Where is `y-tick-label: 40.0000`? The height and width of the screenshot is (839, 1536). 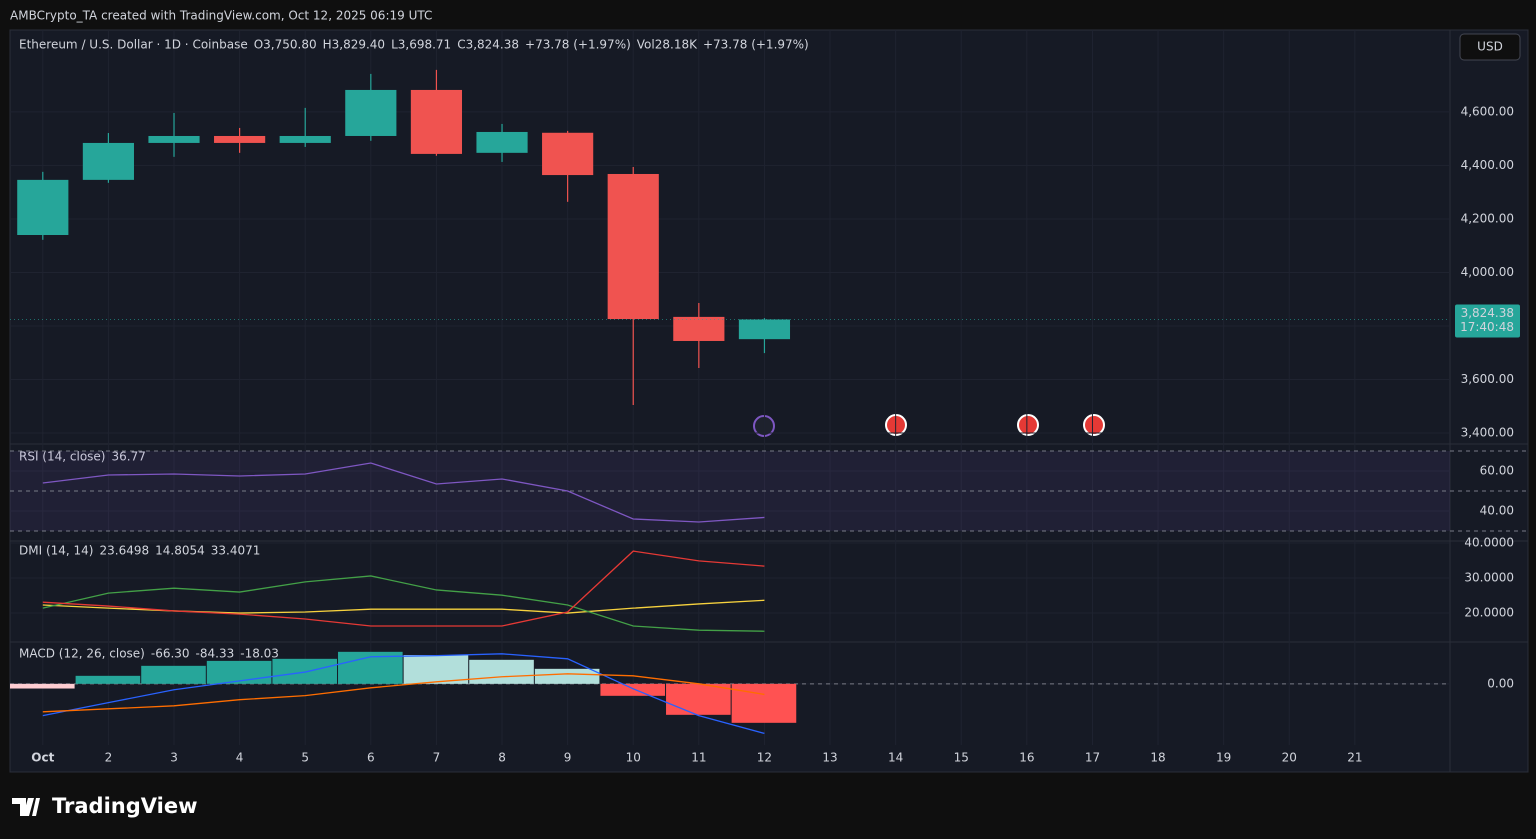 y-tick-label: 40.0000 is located at coordinates (1489, 543).